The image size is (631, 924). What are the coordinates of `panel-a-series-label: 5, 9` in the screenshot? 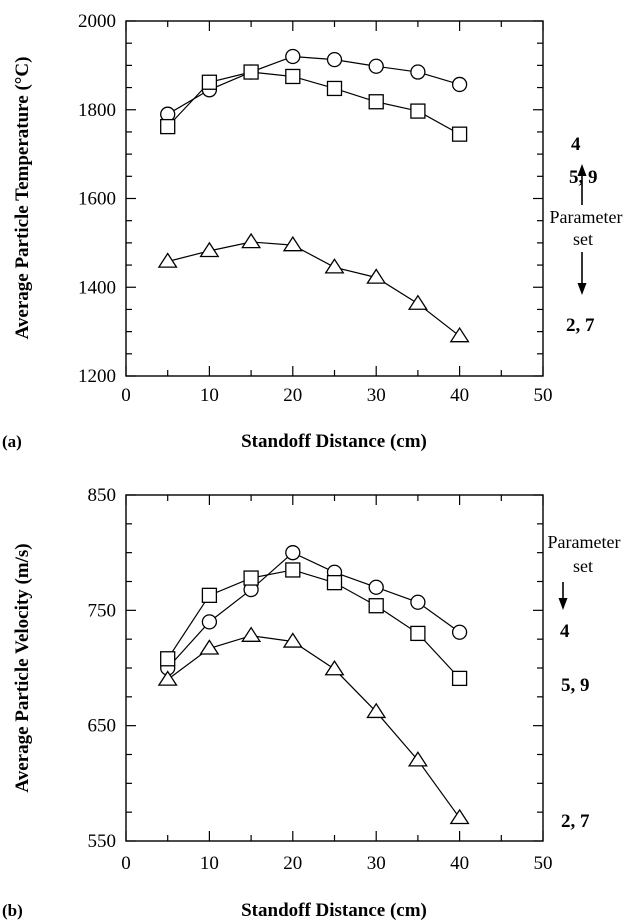 It's located at (583, 177).